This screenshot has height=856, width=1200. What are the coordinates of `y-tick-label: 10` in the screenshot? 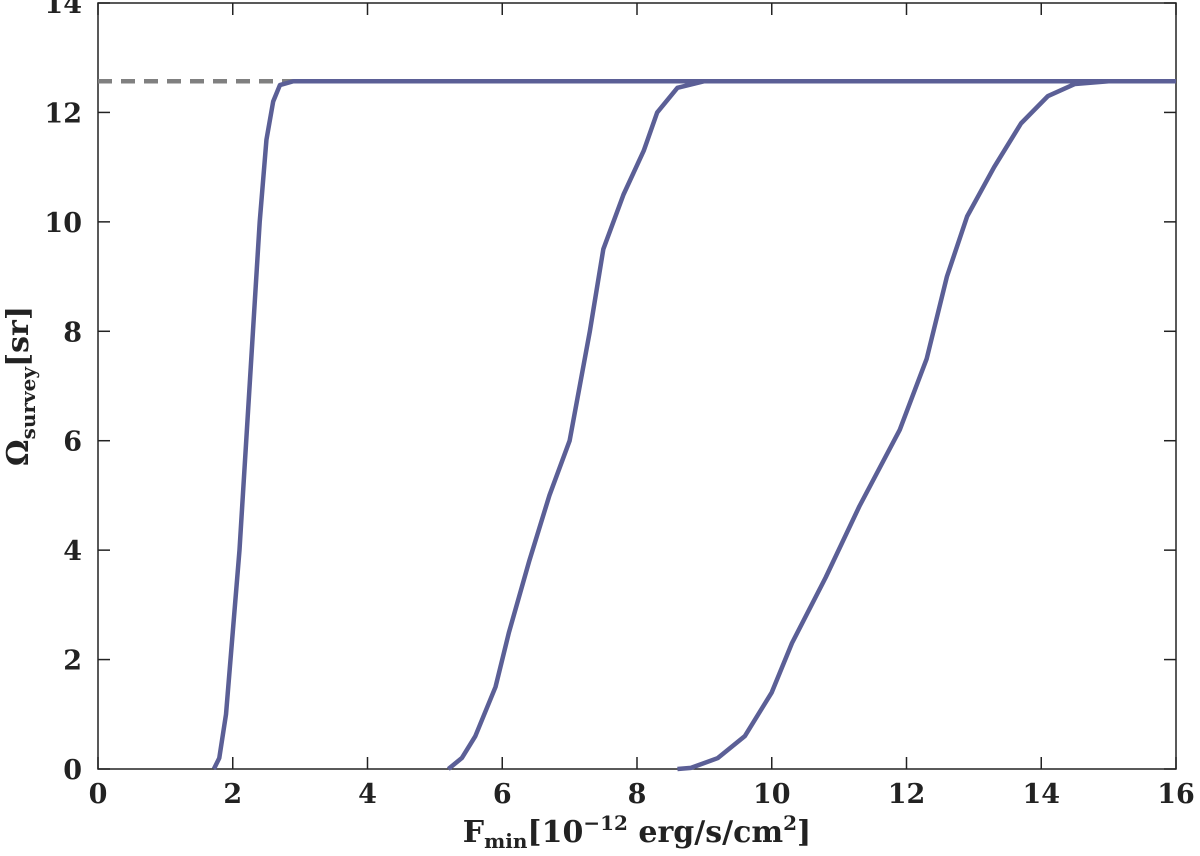 It's located at (63, 223).